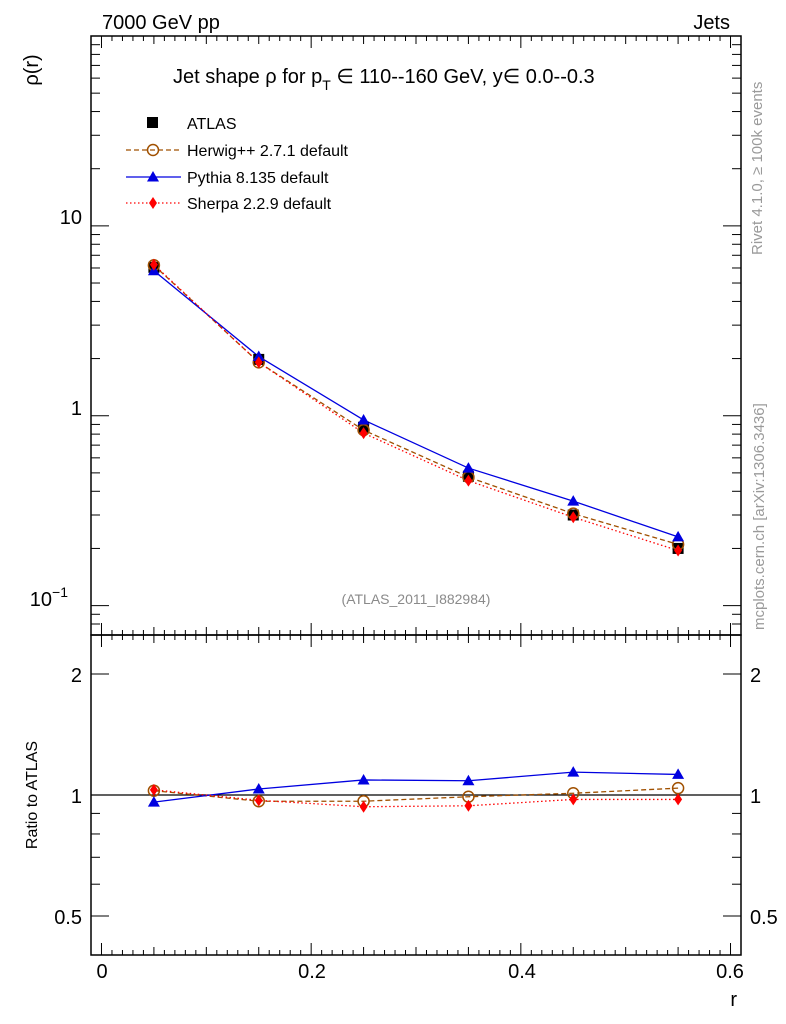 Image resolution: width=786 pixels, height=1024 pixels. What do you see at coordinates (268, 151) in the screenshot?
I see `legend-label-herwig: Herwig++ 2.7.1 default` at bounding box center [268, 151].